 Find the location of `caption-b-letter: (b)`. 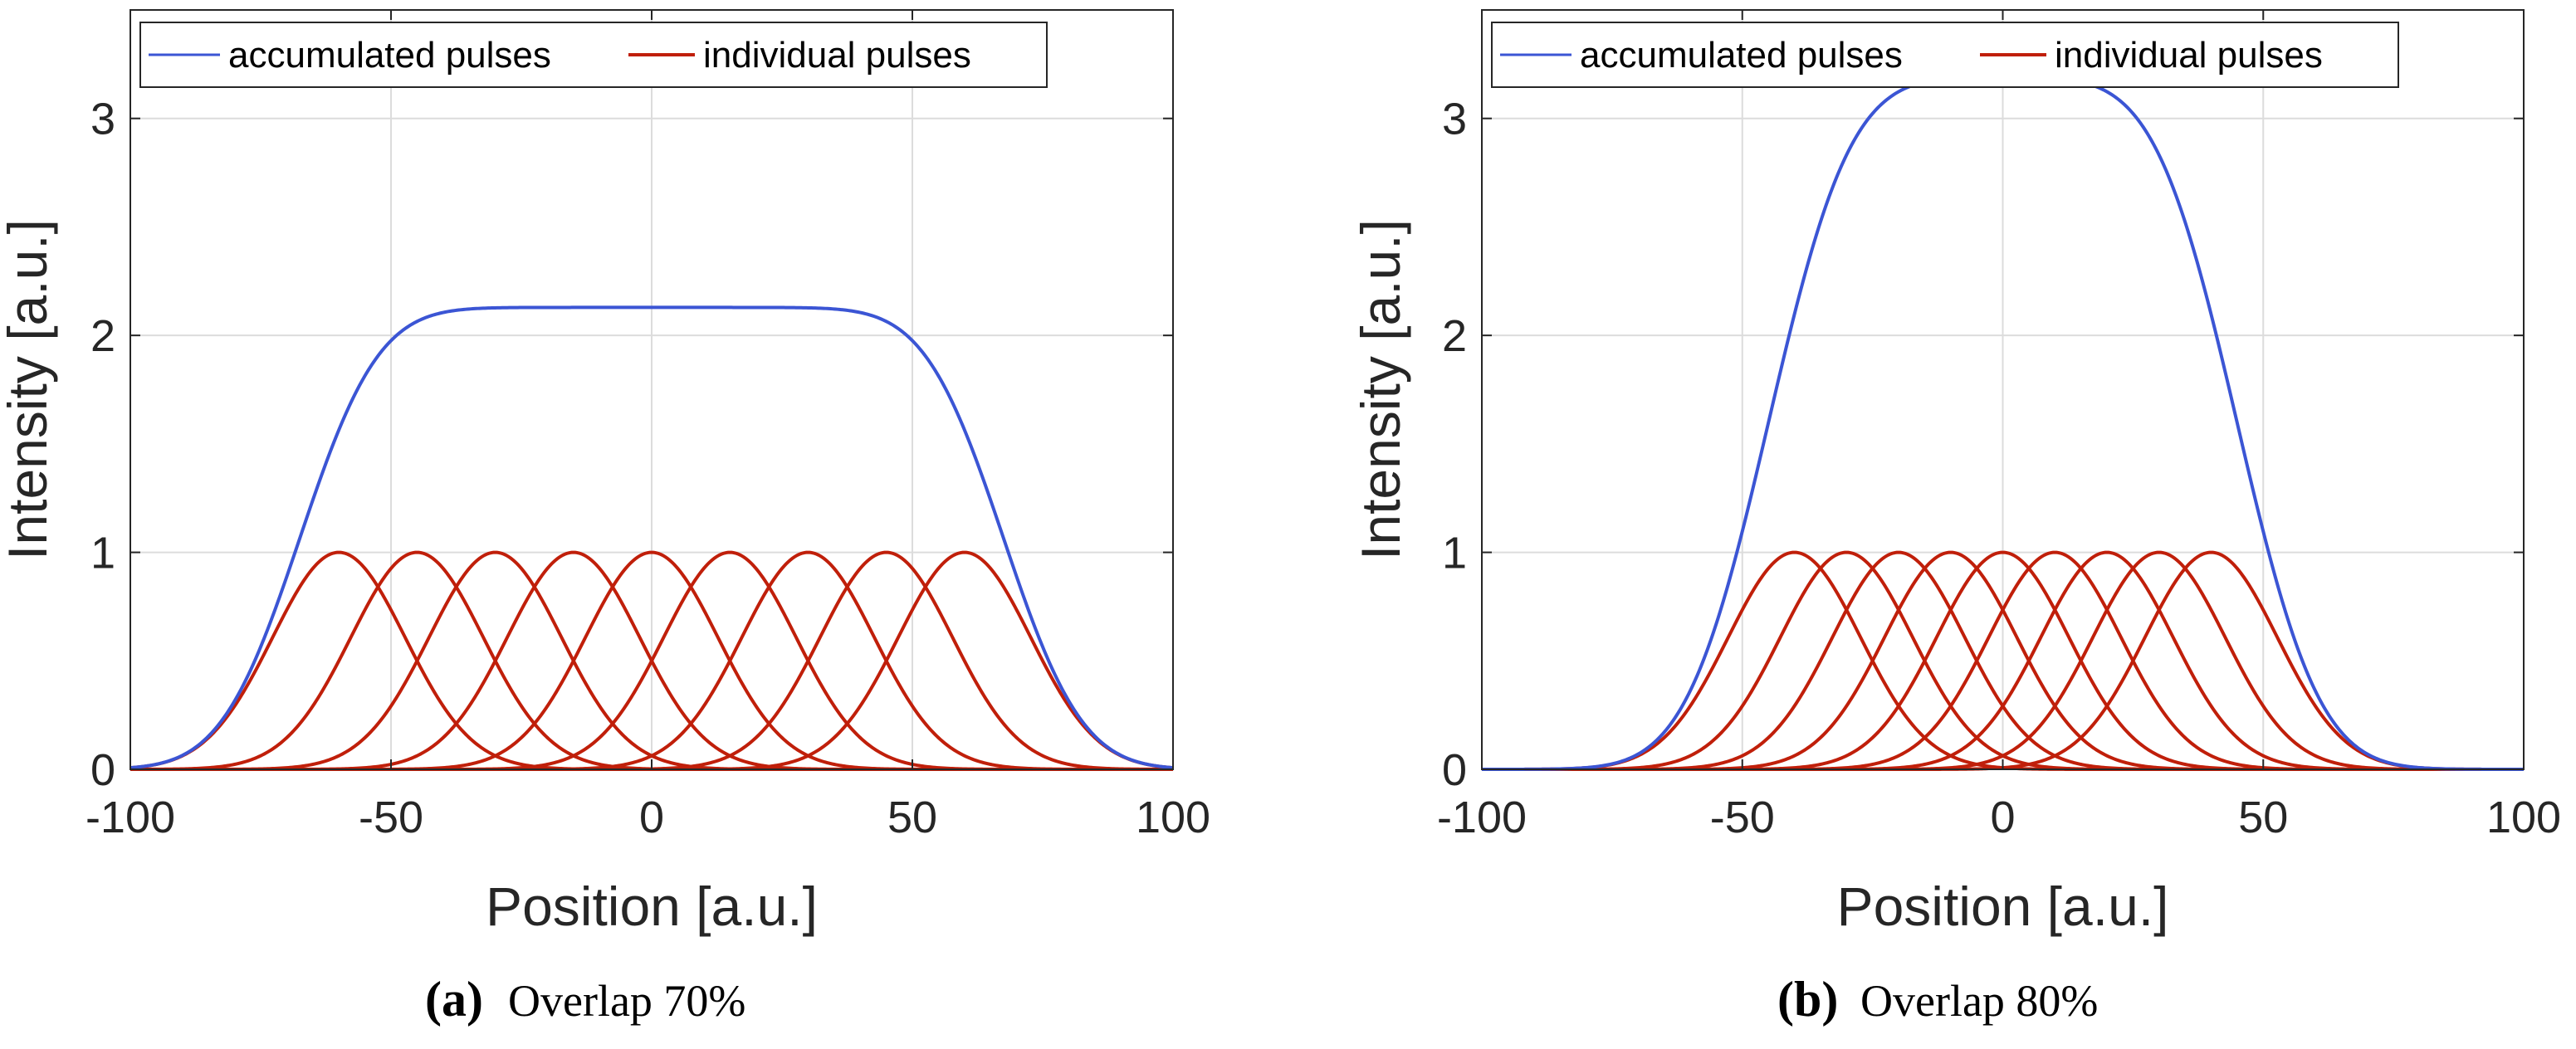

caption-b-letter: (b) is located at coordinates (1807, 999).